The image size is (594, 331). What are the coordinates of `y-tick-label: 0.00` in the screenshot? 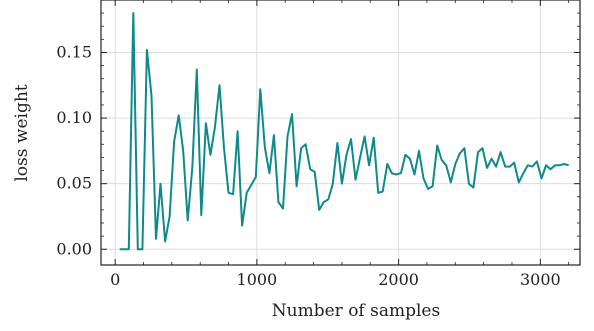 It's located at (74, 248).